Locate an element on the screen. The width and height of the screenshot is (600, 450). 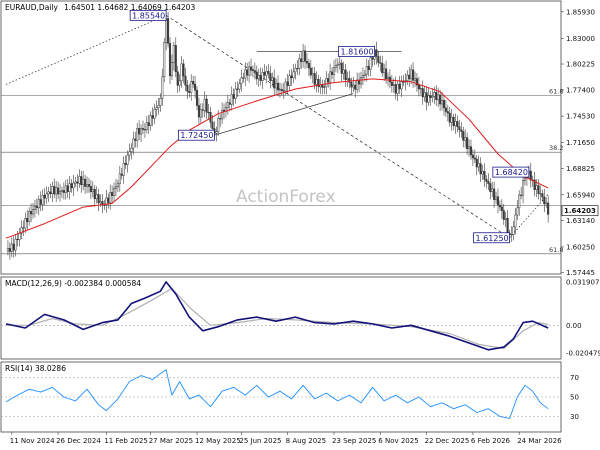
current-price-box is located at coordinates (580, 211).